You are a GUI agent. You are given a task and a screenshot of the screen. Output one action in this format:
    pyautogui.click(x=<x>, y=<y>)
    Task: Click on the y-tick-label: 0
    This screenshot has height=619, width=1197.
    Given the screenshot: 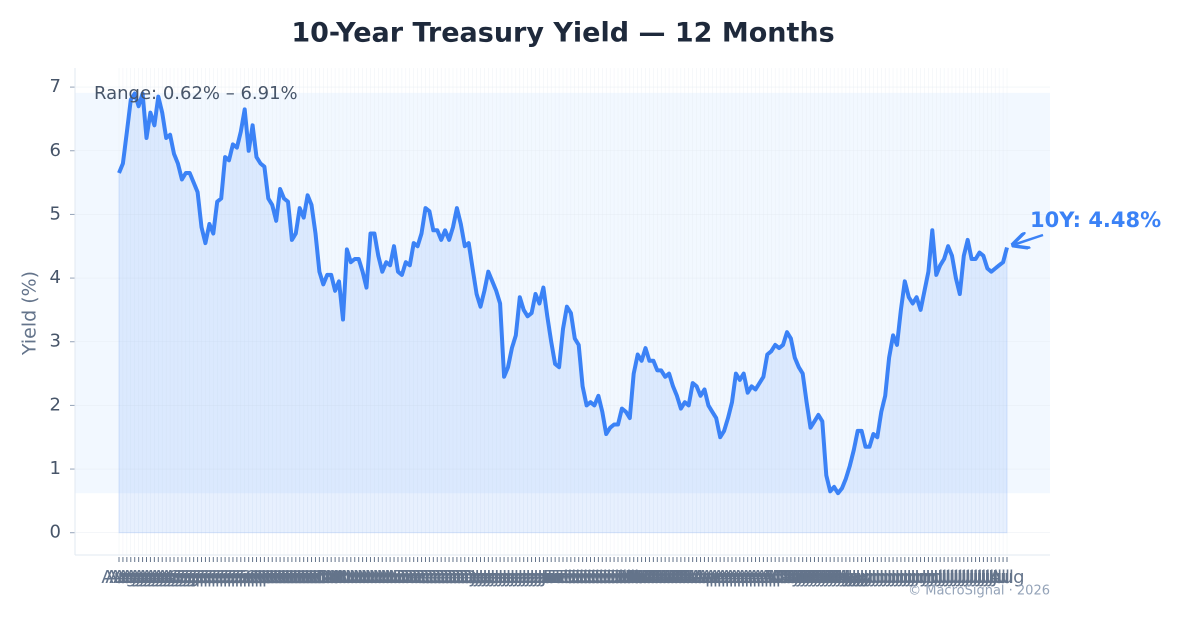 What is the action you would take?
    pyautogui.click(x=55, y=532)
    